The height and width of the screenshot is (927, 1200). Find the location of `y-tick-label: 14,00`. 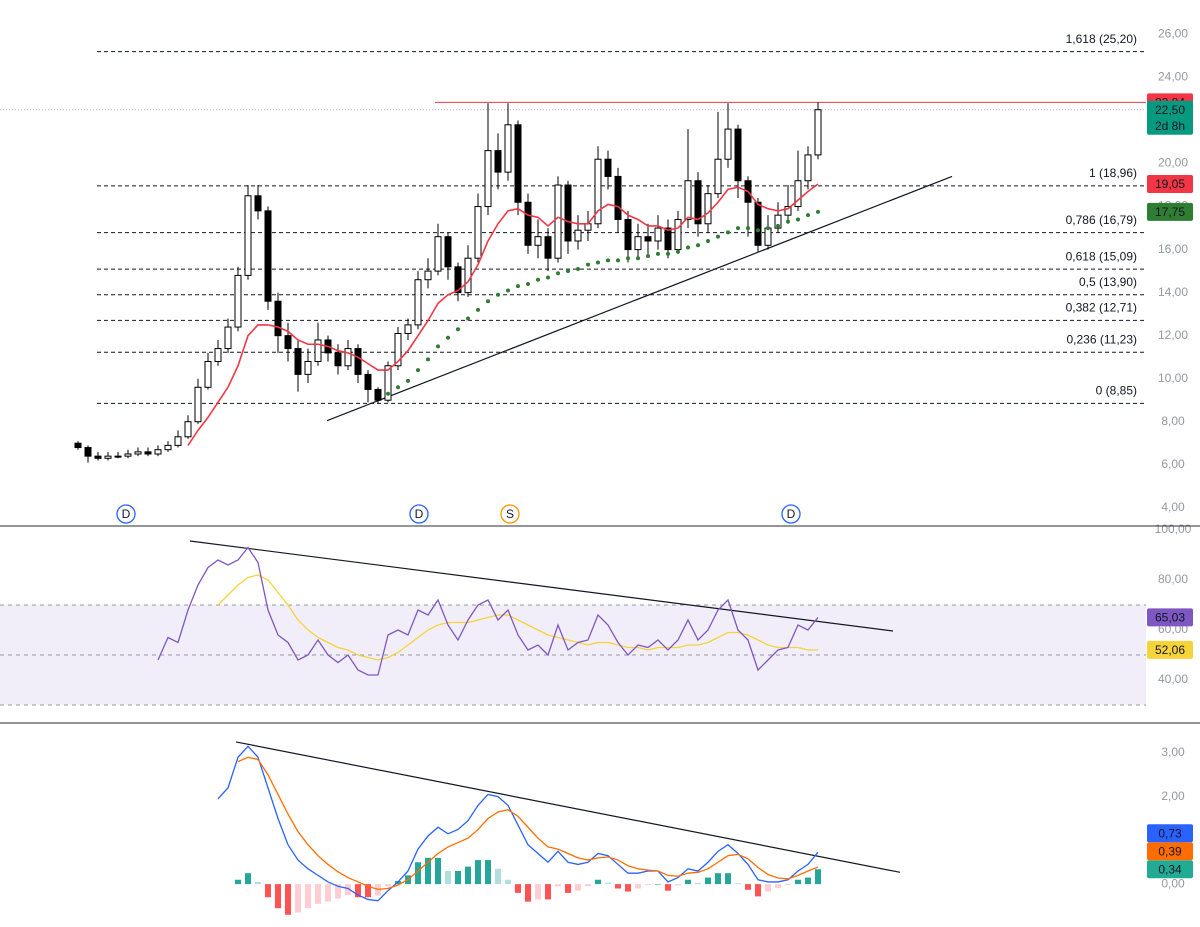

y-tick-label: 14,00 is located at coordinates (1173, 292).